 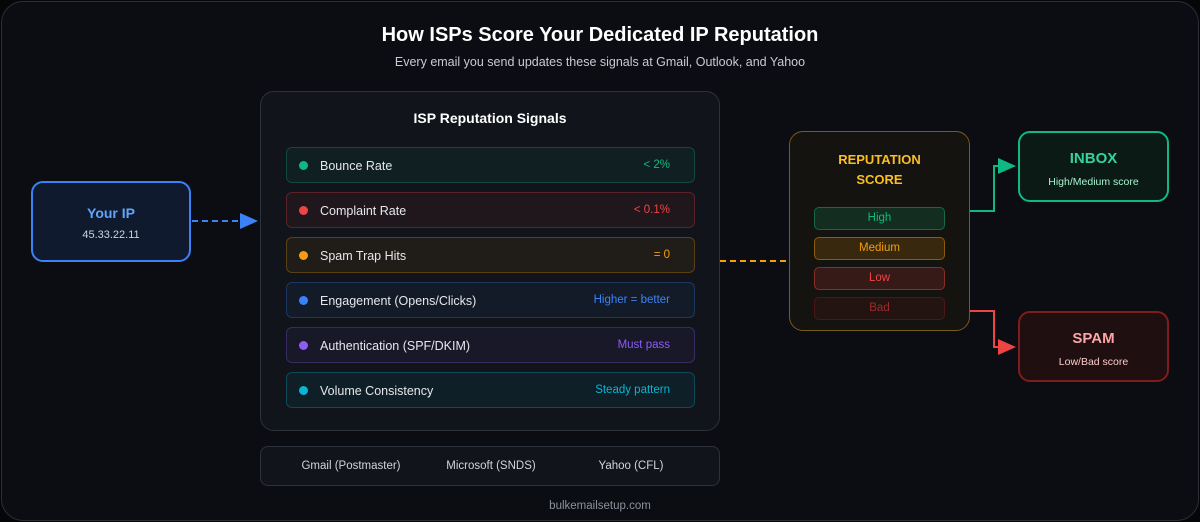 What do you see at coordinates (363, 211) in the screenshot?
I see `signal-label: Complaint Rate` at bounding box center [363, 211].